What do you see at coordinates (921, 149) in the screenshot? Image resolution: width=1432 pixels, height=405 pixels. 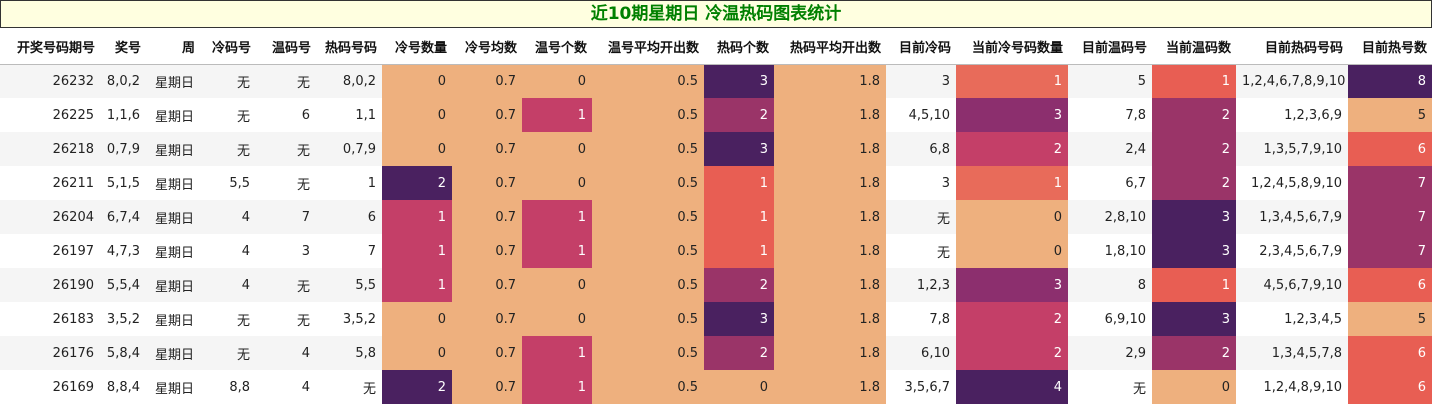 I see `table-cell: 6,8` at bounding box center [921, 149].